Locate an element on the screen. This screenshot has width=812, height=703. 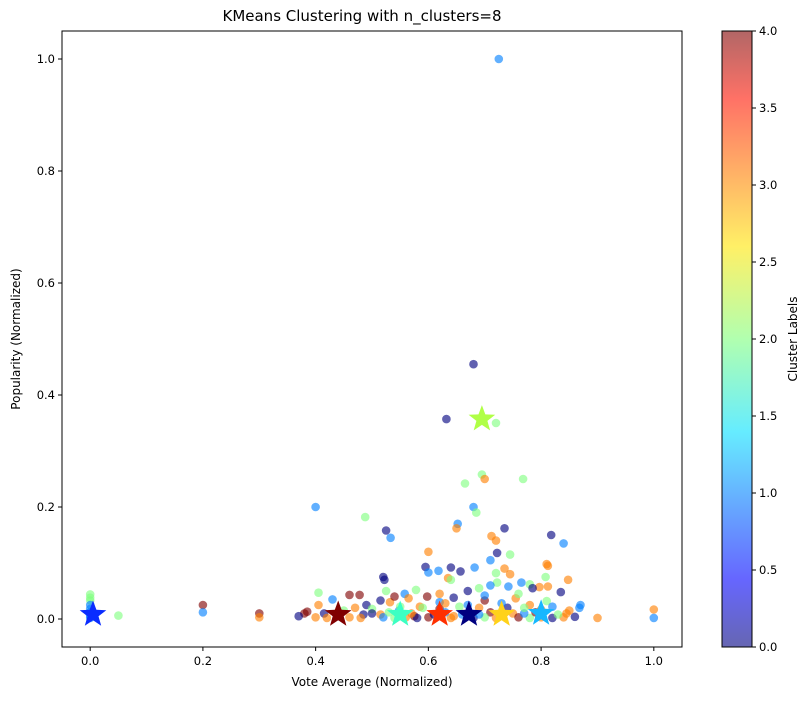
x-tick-label-4: 0.8 is located at coordinates (541, 661).